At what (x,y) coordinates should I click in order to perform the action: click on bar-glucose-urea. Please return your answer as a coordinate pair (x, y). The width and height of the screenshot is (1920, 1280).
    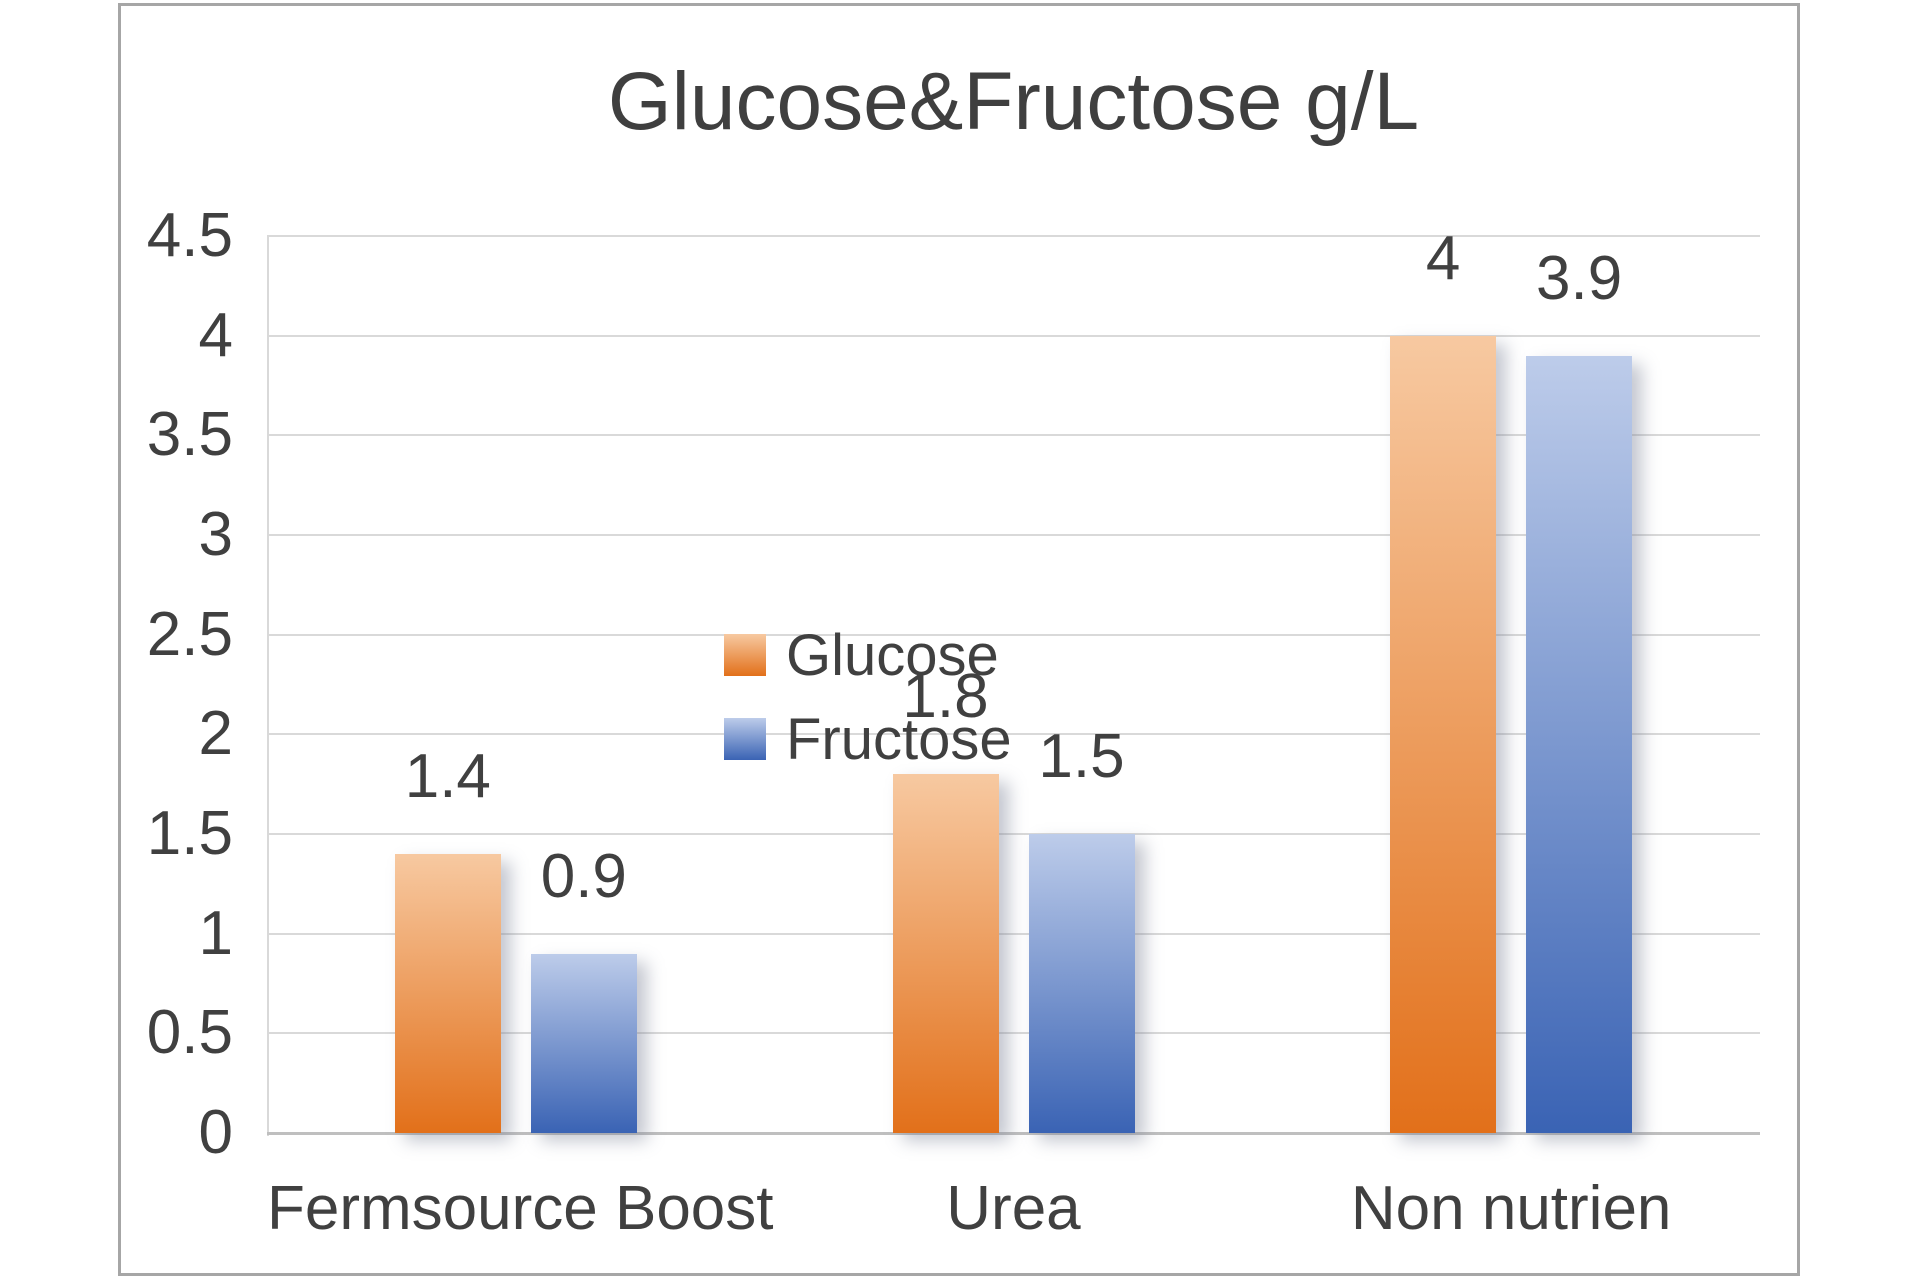
    Looking at the image, I should click on (945, 953).